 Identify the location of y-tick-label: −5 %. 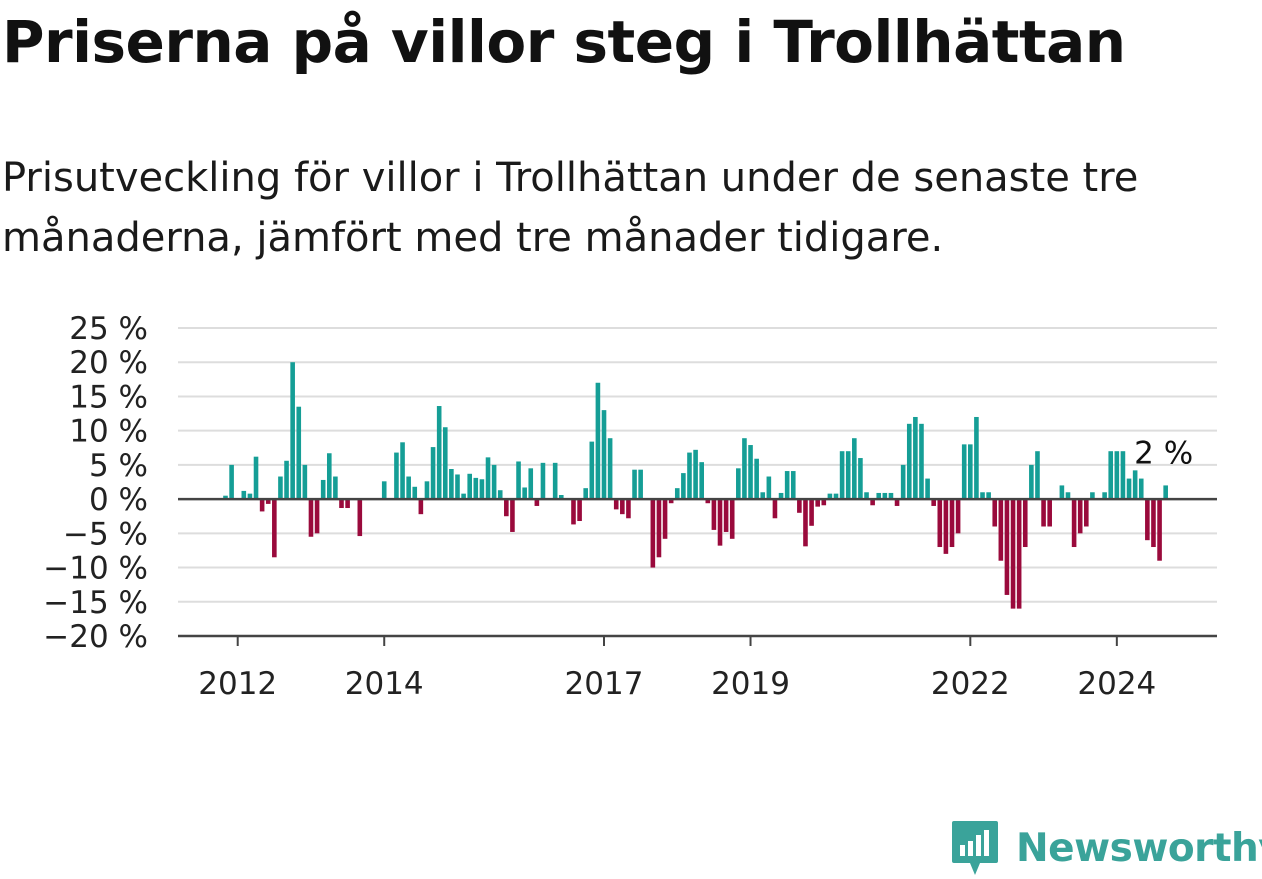
(105, 534).